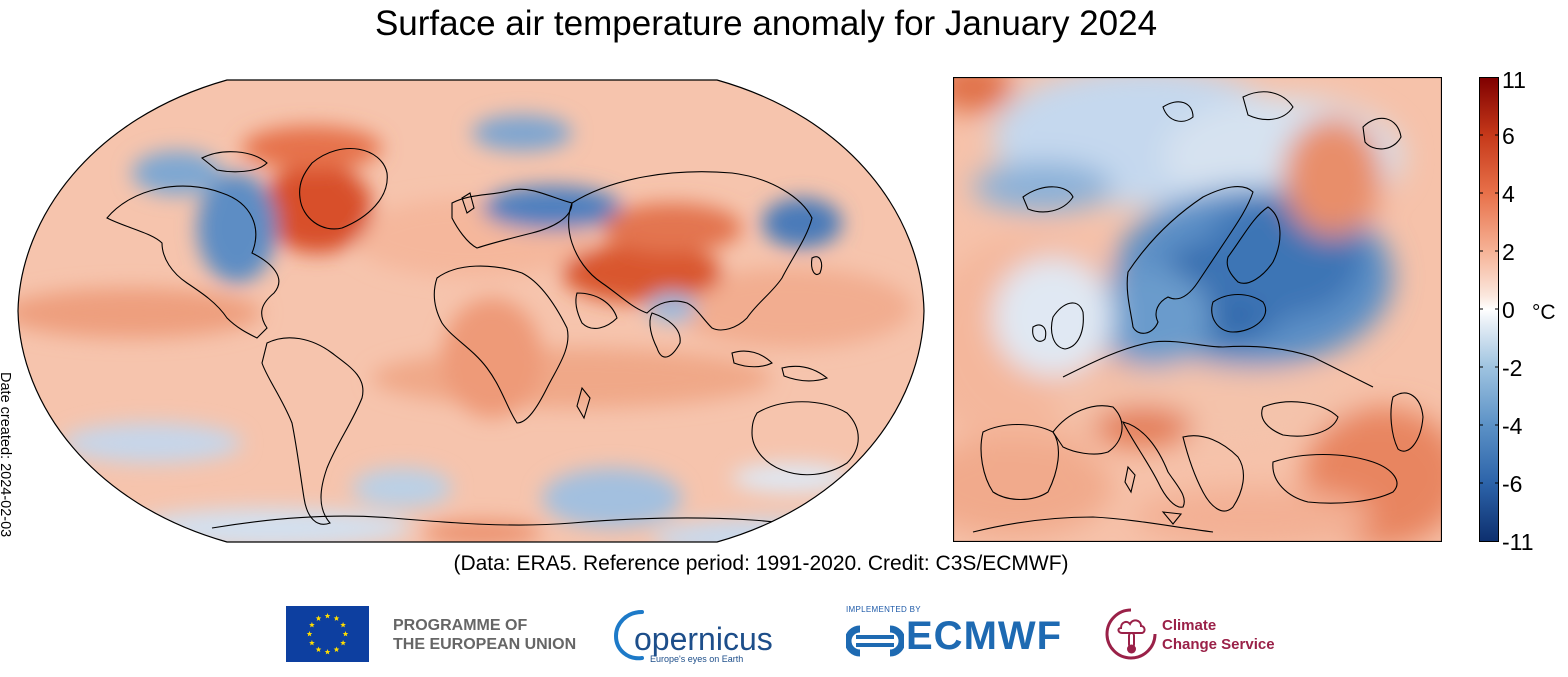  I want to click on implemented-by-label: IMPLEMENTED BY, so click(883, 609).